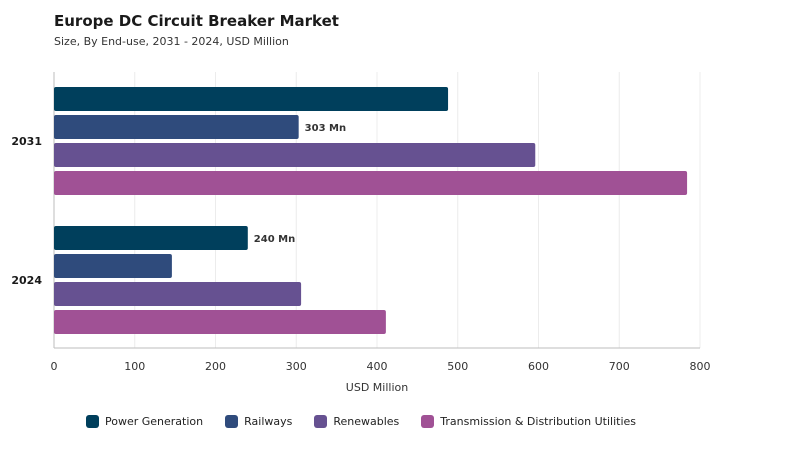 The height and width of the screenshot is (450, 800). I want to click on legend-item: Railways, so click(258, 421).